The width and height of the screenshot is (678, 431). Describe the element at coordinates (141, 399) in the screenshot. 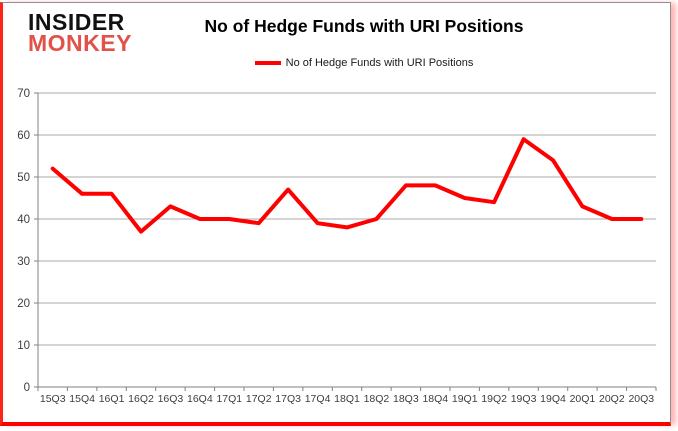

I see `x-tick-label: 16Q2` at that location.